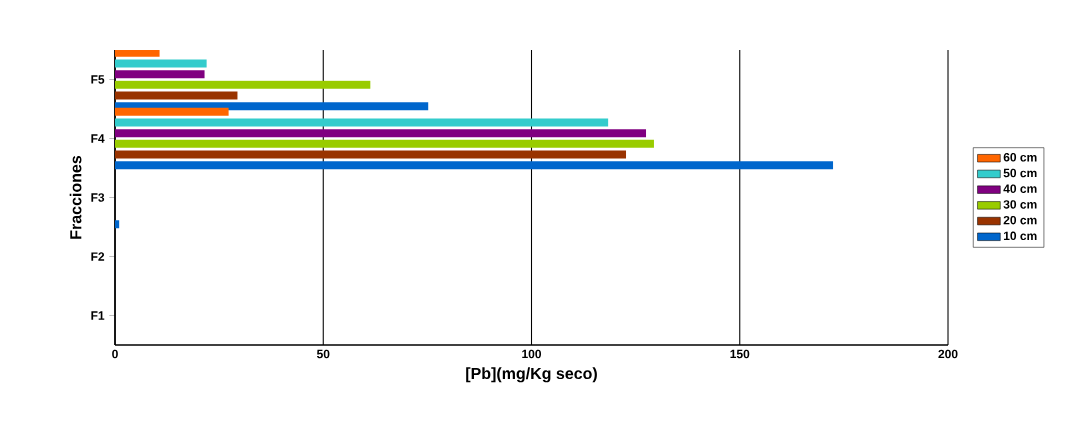 Image resolution: width=1092 pixels, height=433 pixels. Describe the element at coordinates (98, 138) in the screenshot. I see `y-tick-label: F4` at that location.